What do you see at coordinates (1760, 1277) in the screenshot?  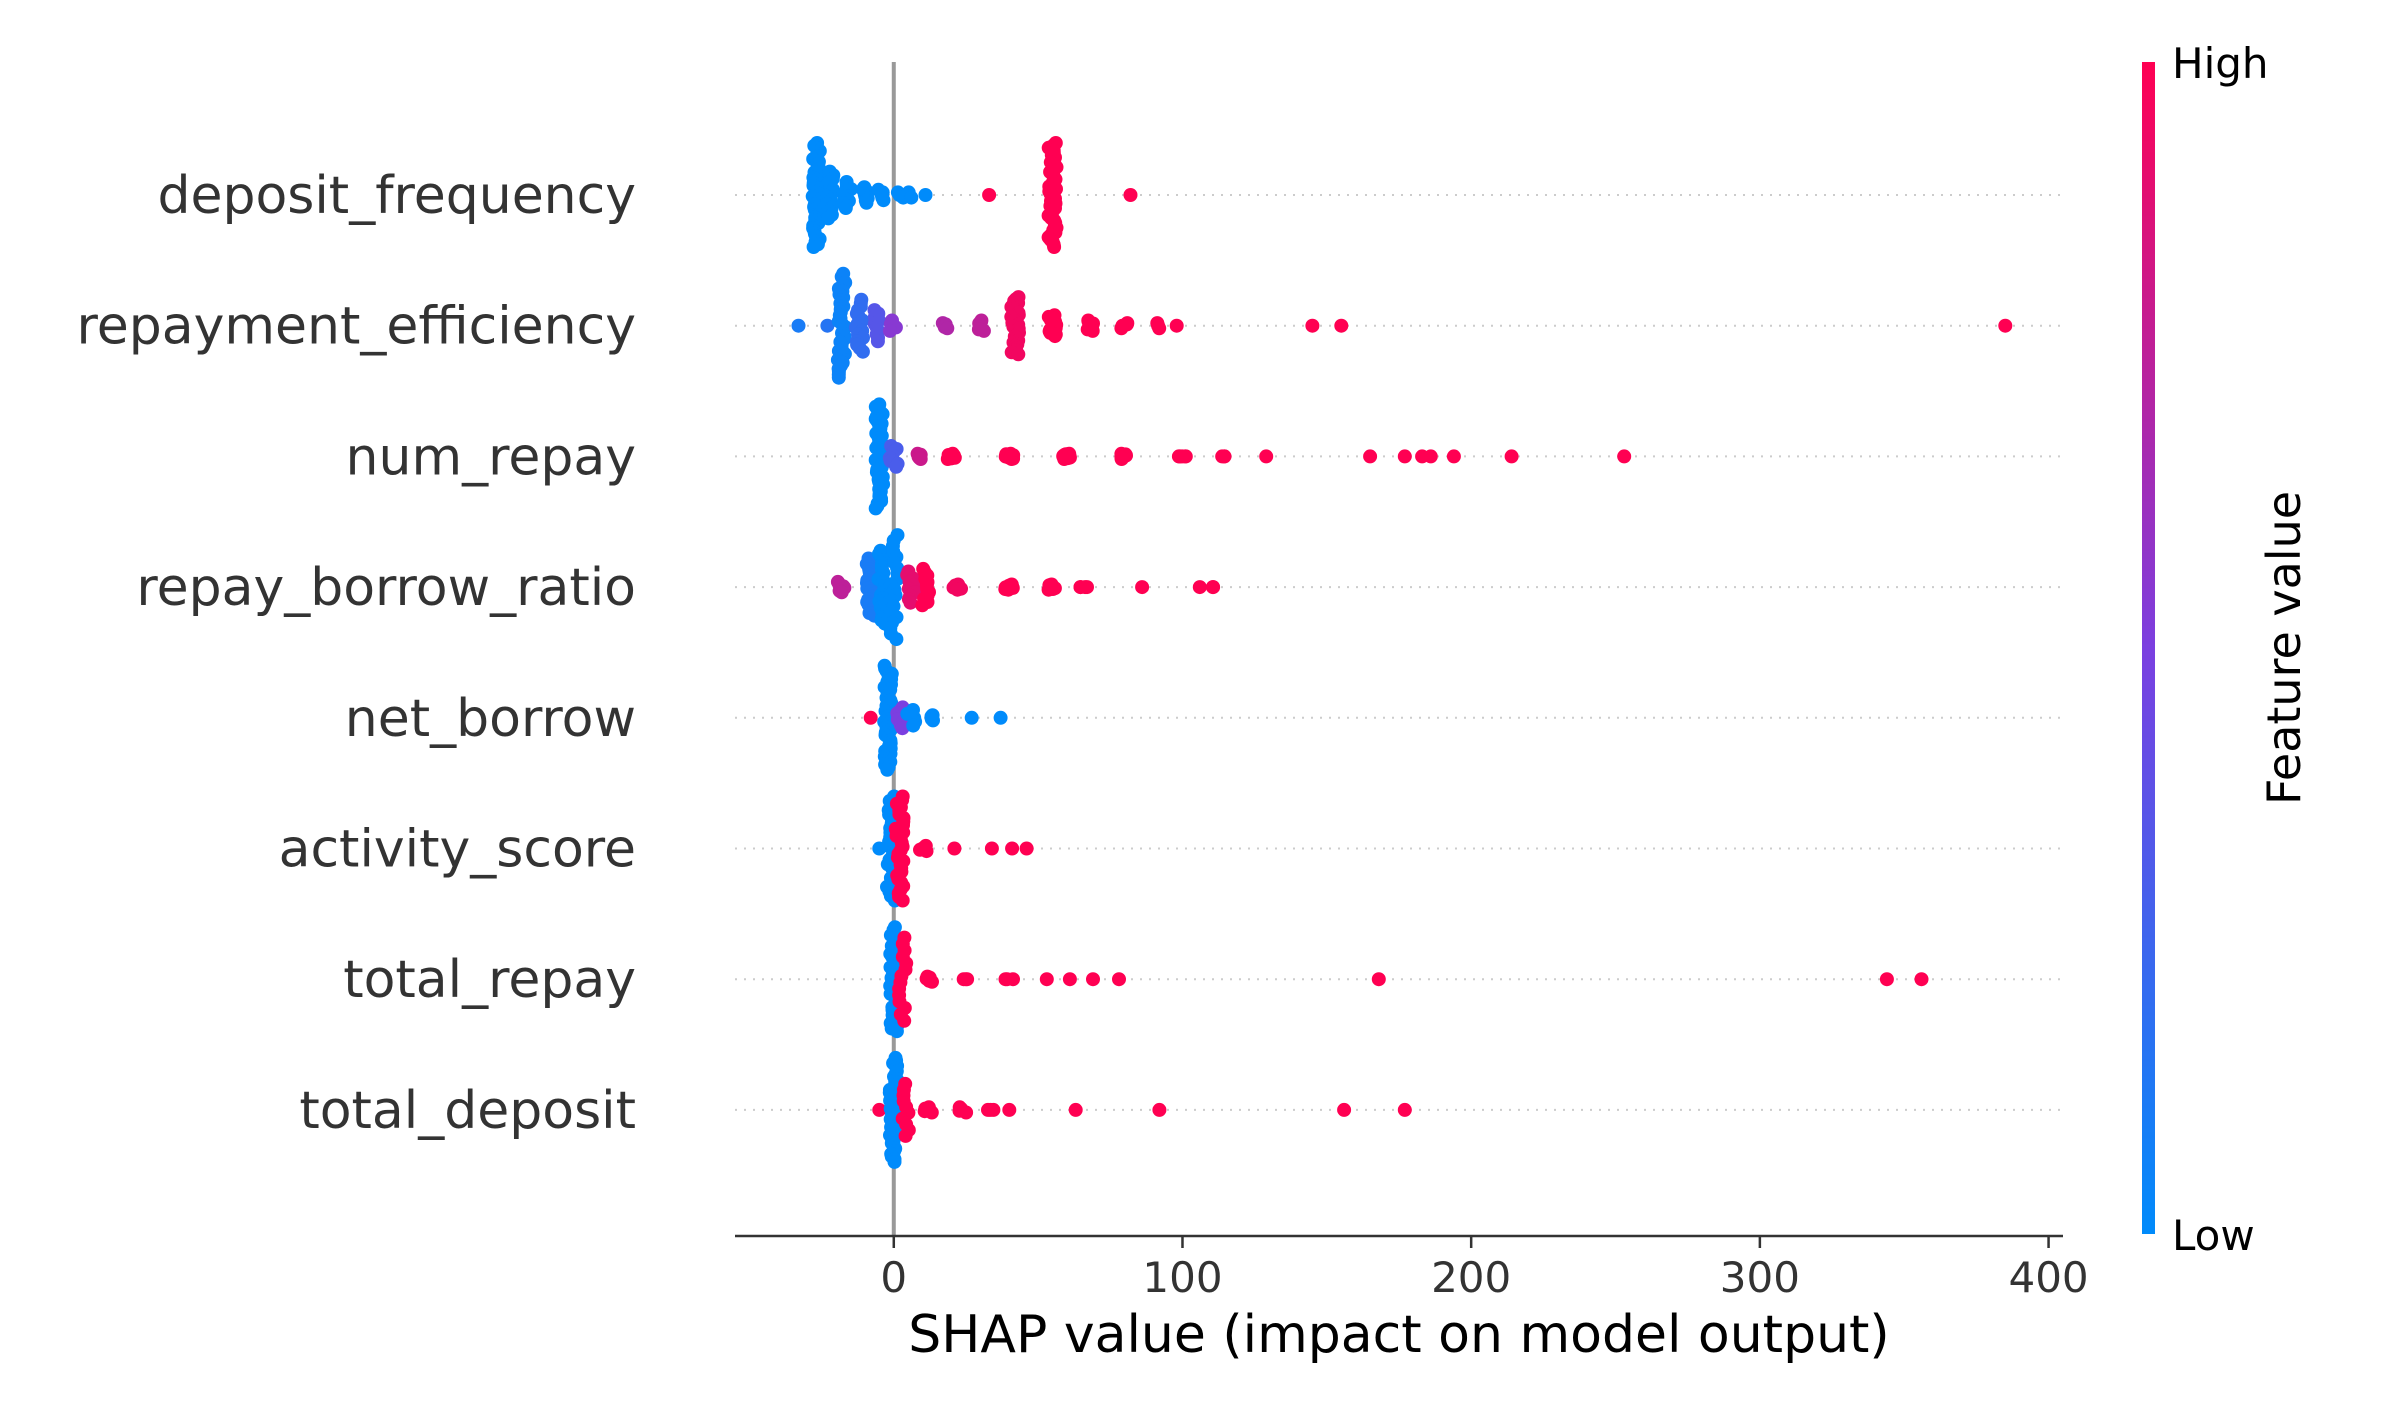 I see `x-tick-label: 300` at bounding box center [1760, 1277].